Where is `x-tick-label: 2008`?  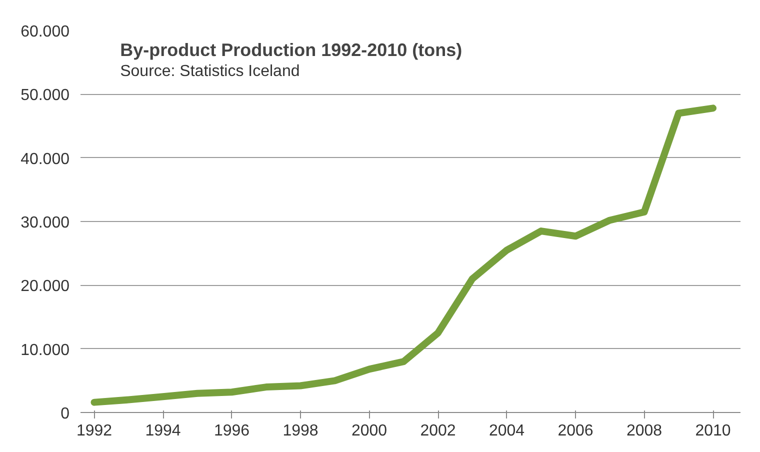 x-tick-label: 2008 is located at coordinates (644, 431).